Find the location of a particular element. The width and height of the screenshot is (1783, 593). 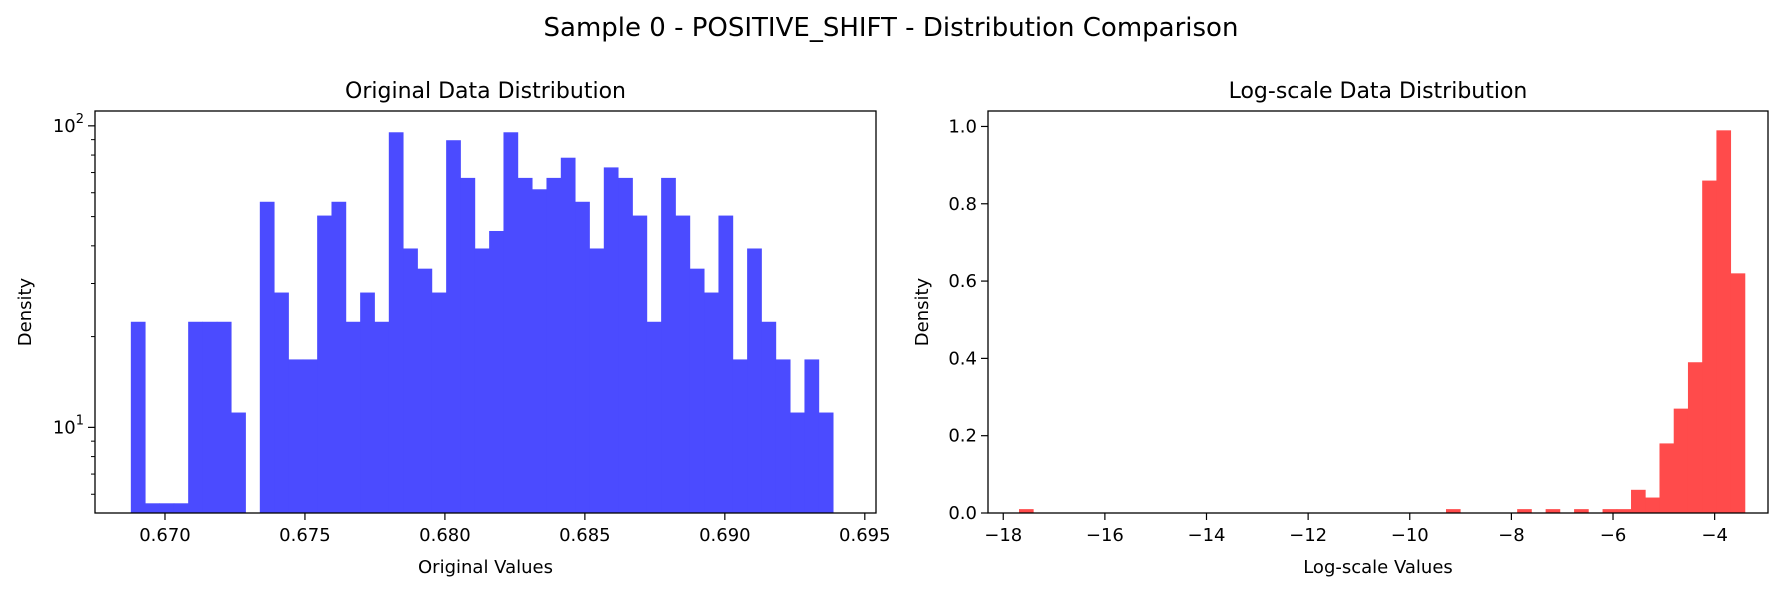

y-tick-label: 10¹ is located at coordinates (68, 425).